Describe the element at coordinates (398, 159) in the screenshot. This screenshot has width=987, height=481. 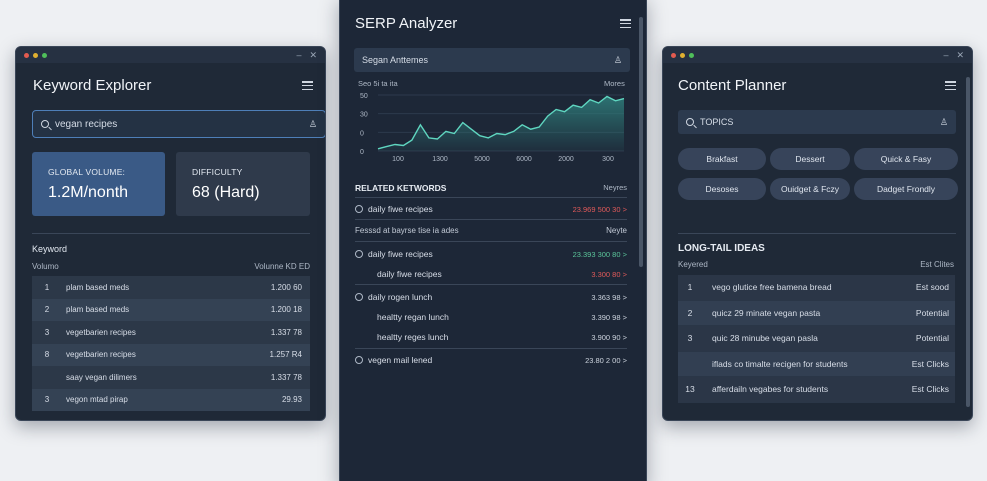
I see `x-tick-label: 100` at that location.